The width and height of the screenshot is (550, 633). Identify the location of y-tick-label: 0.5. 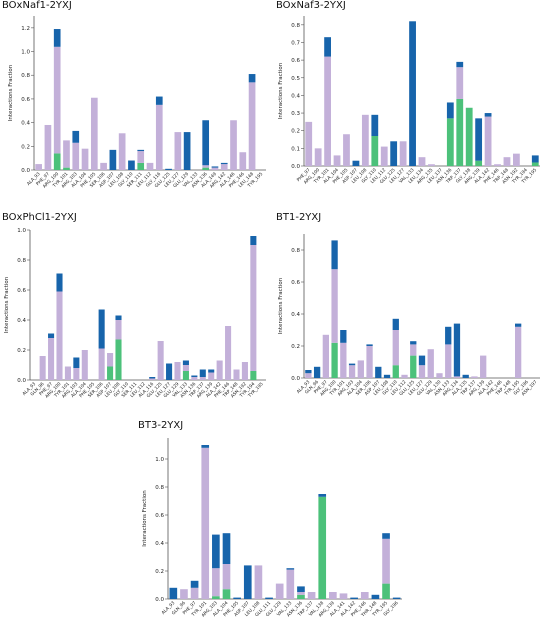
(295, 79).